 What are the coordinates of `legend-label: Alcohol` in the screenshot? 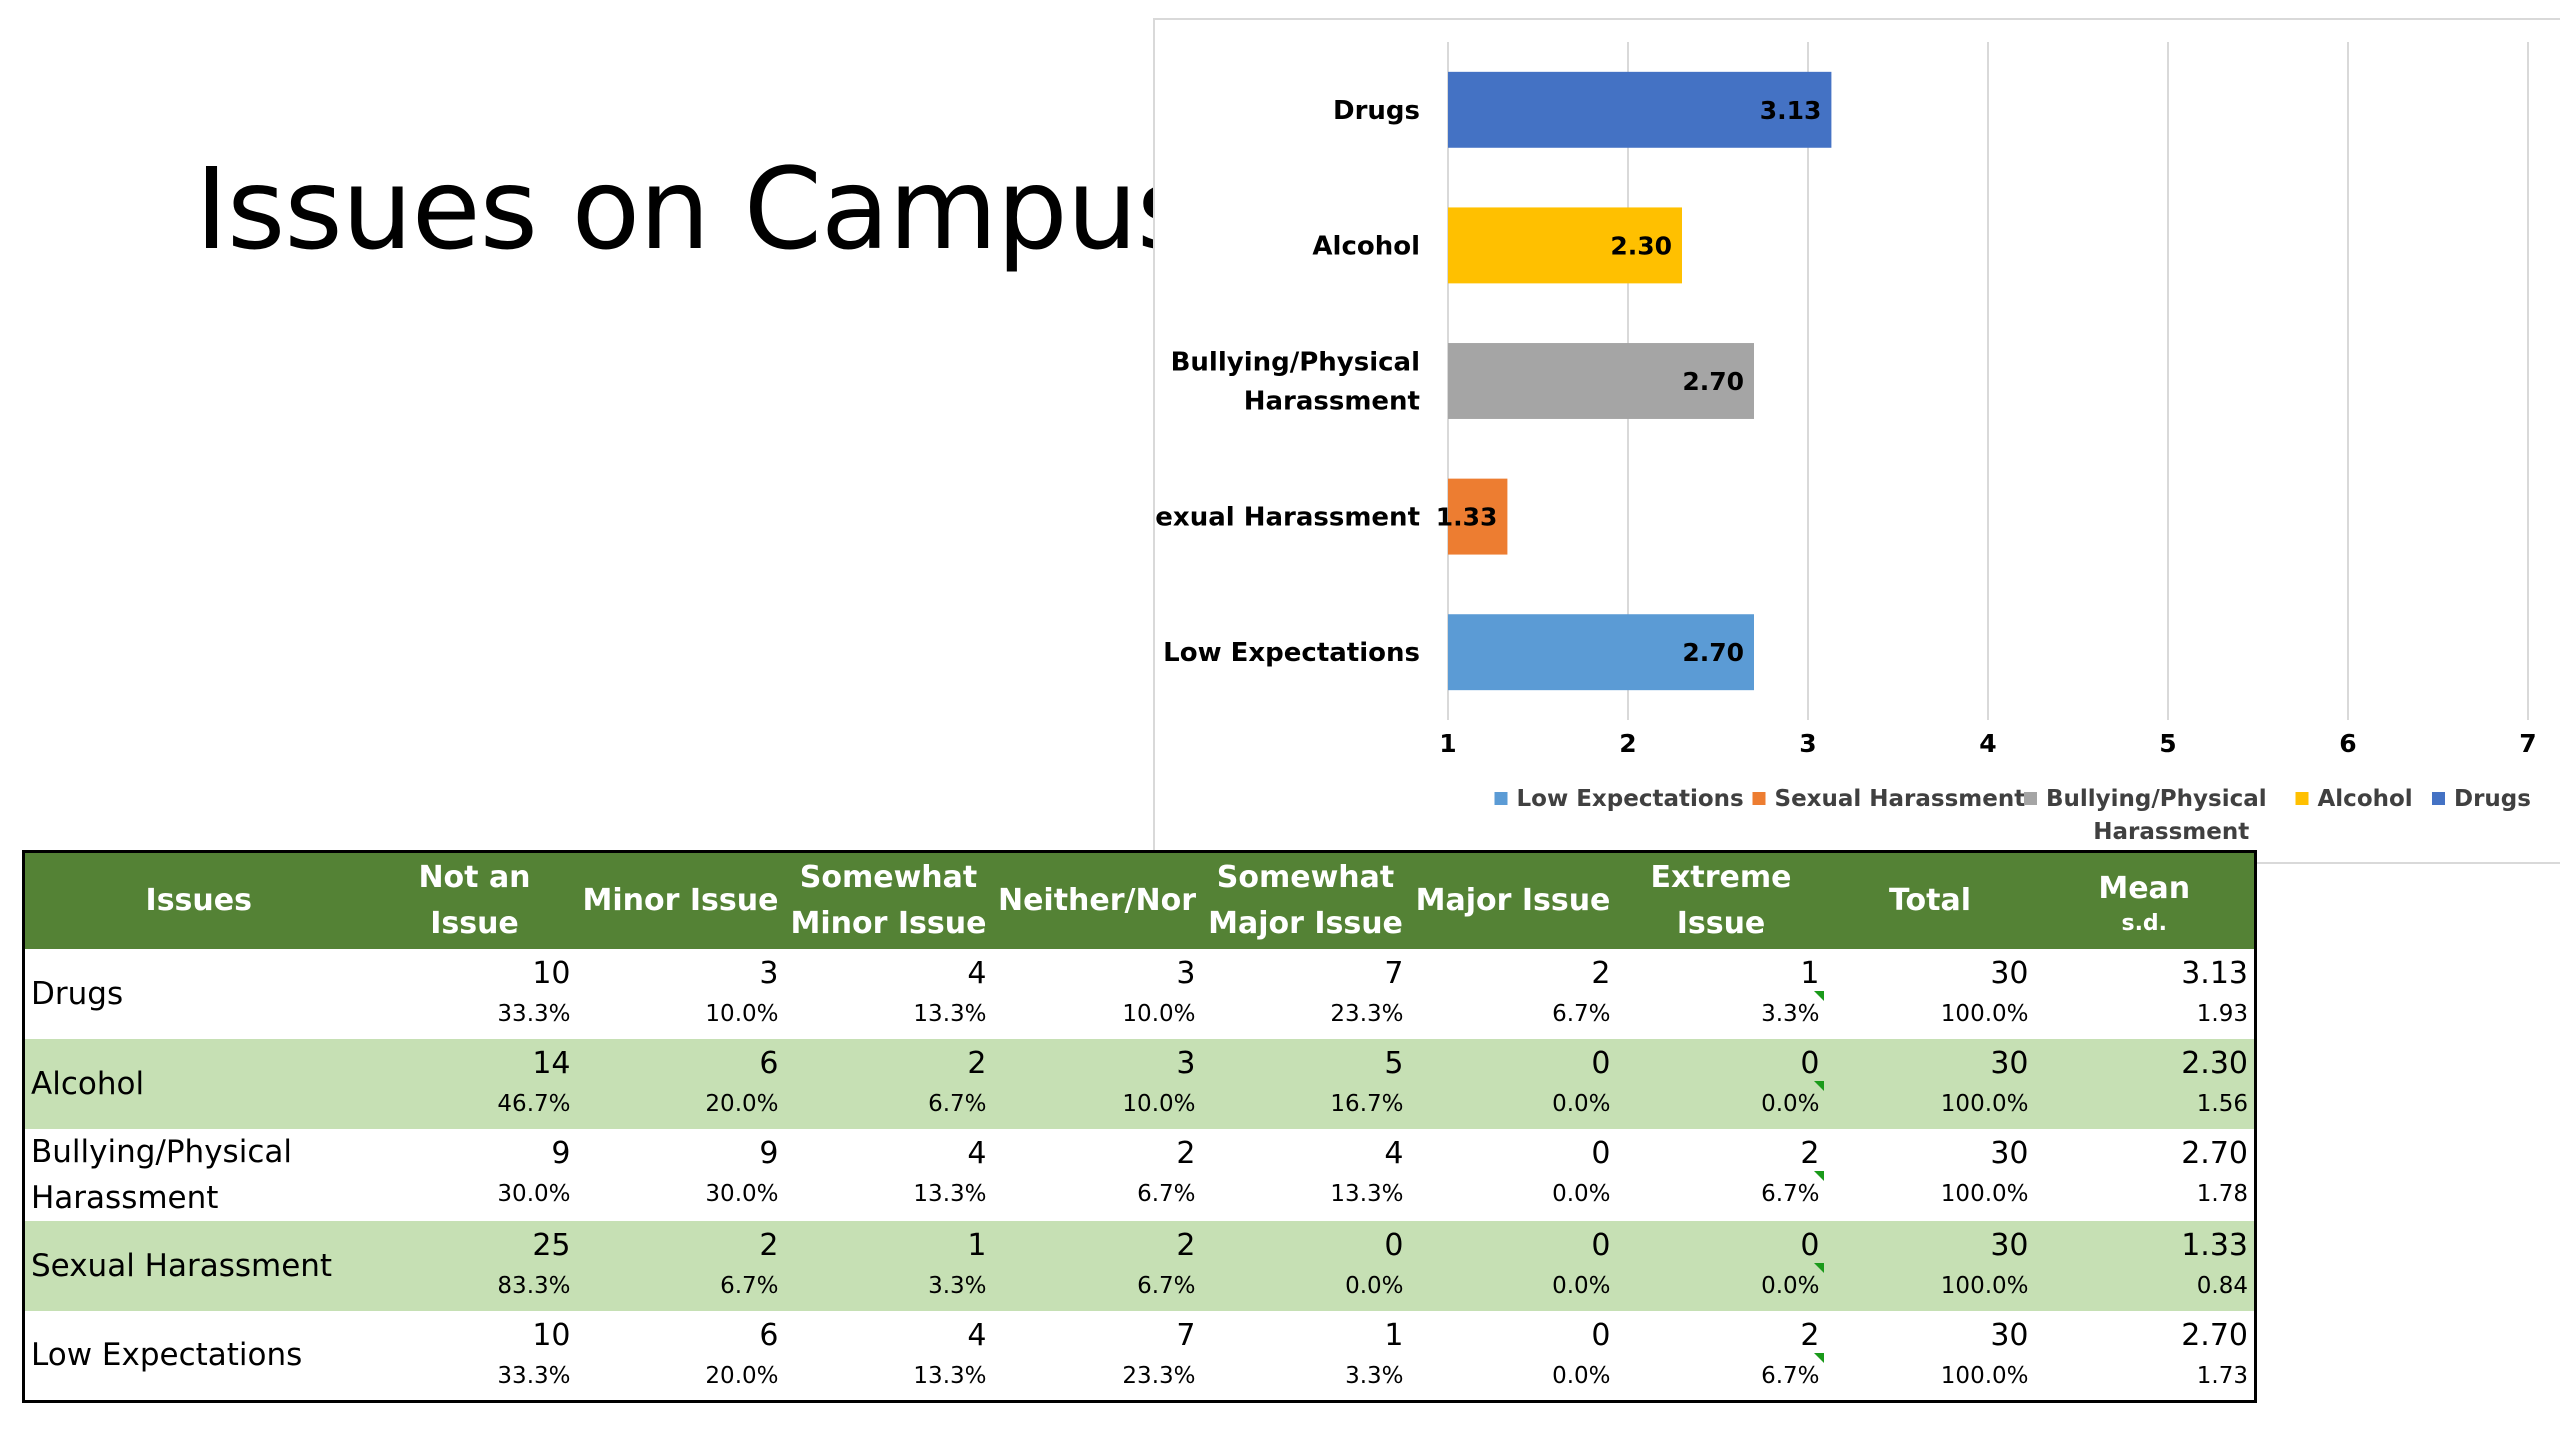 It's located at (2365, 799).